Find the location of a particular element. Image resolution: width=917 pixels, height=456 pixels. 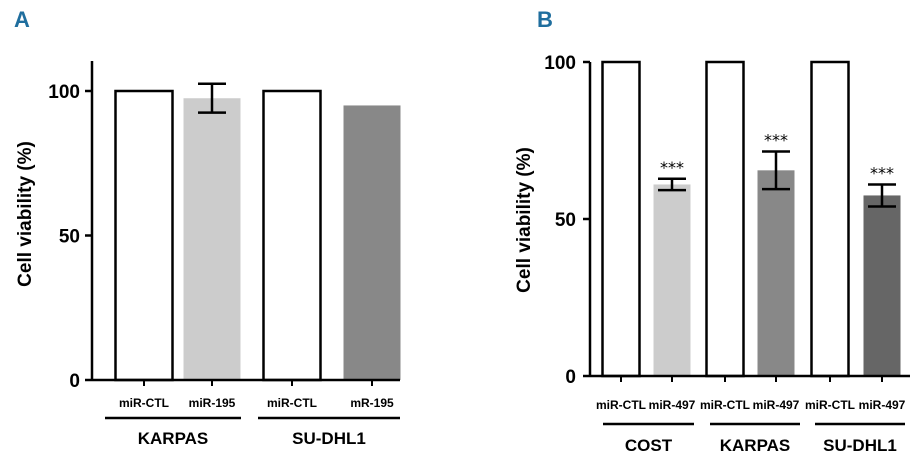

panel-a-category-label-3: mR-195 is located at coordinates (372, 403).